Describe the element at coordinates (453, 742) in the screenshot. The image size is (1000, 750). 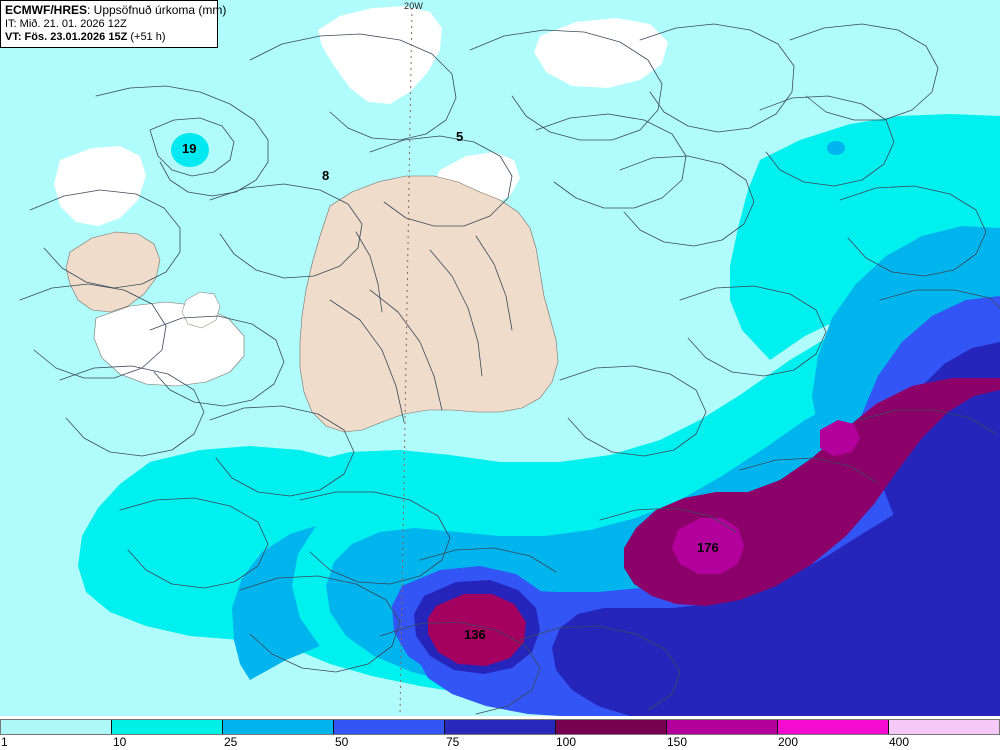
I see `colorbar-tick-75: 75` at that location.